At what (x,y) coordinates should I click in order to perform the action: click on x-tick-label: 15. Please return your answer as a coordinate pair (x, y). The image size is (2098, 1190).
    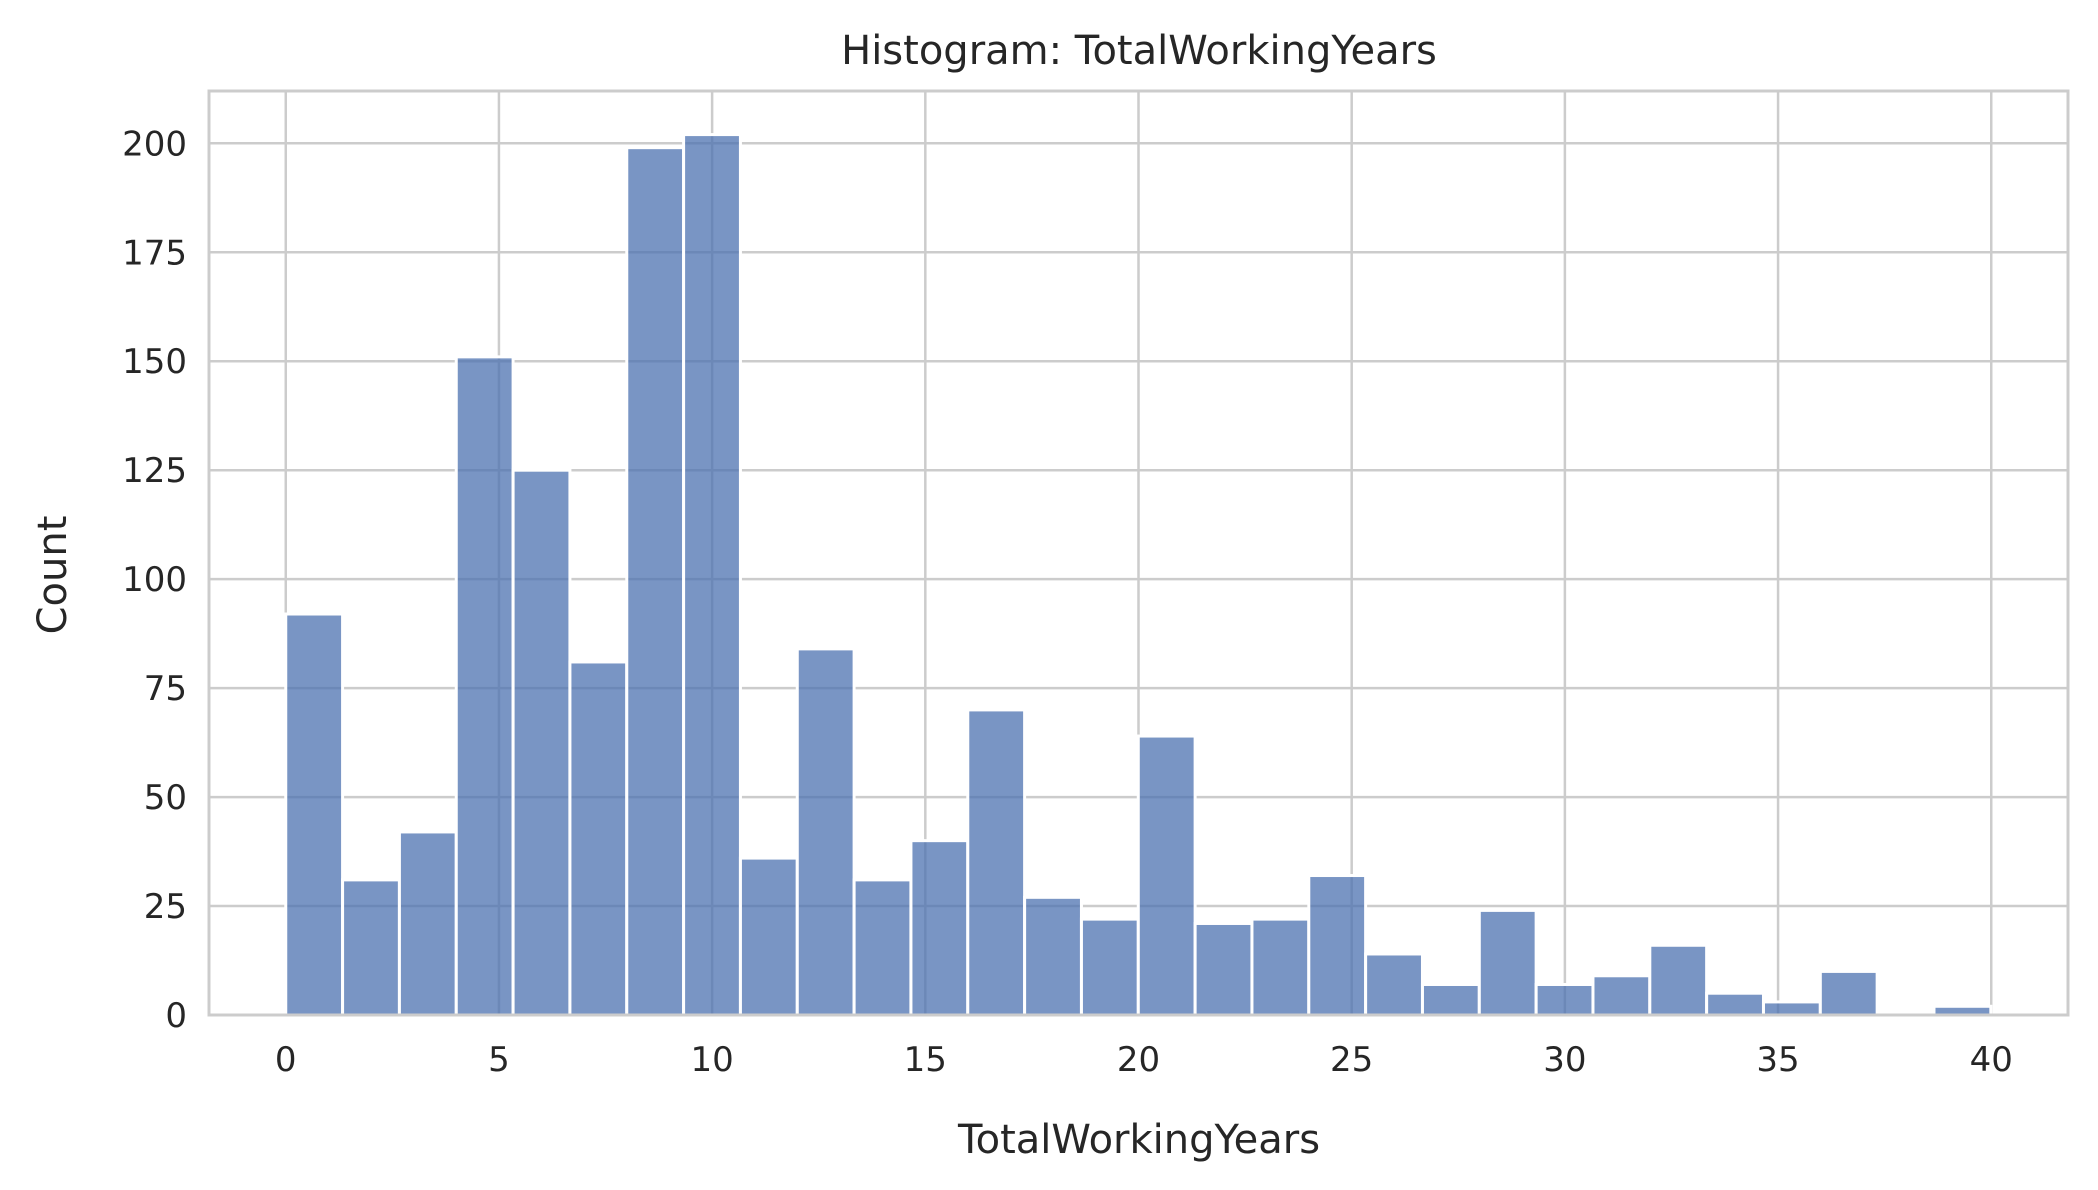
    Looking at the image, I should click on (925, 1060).